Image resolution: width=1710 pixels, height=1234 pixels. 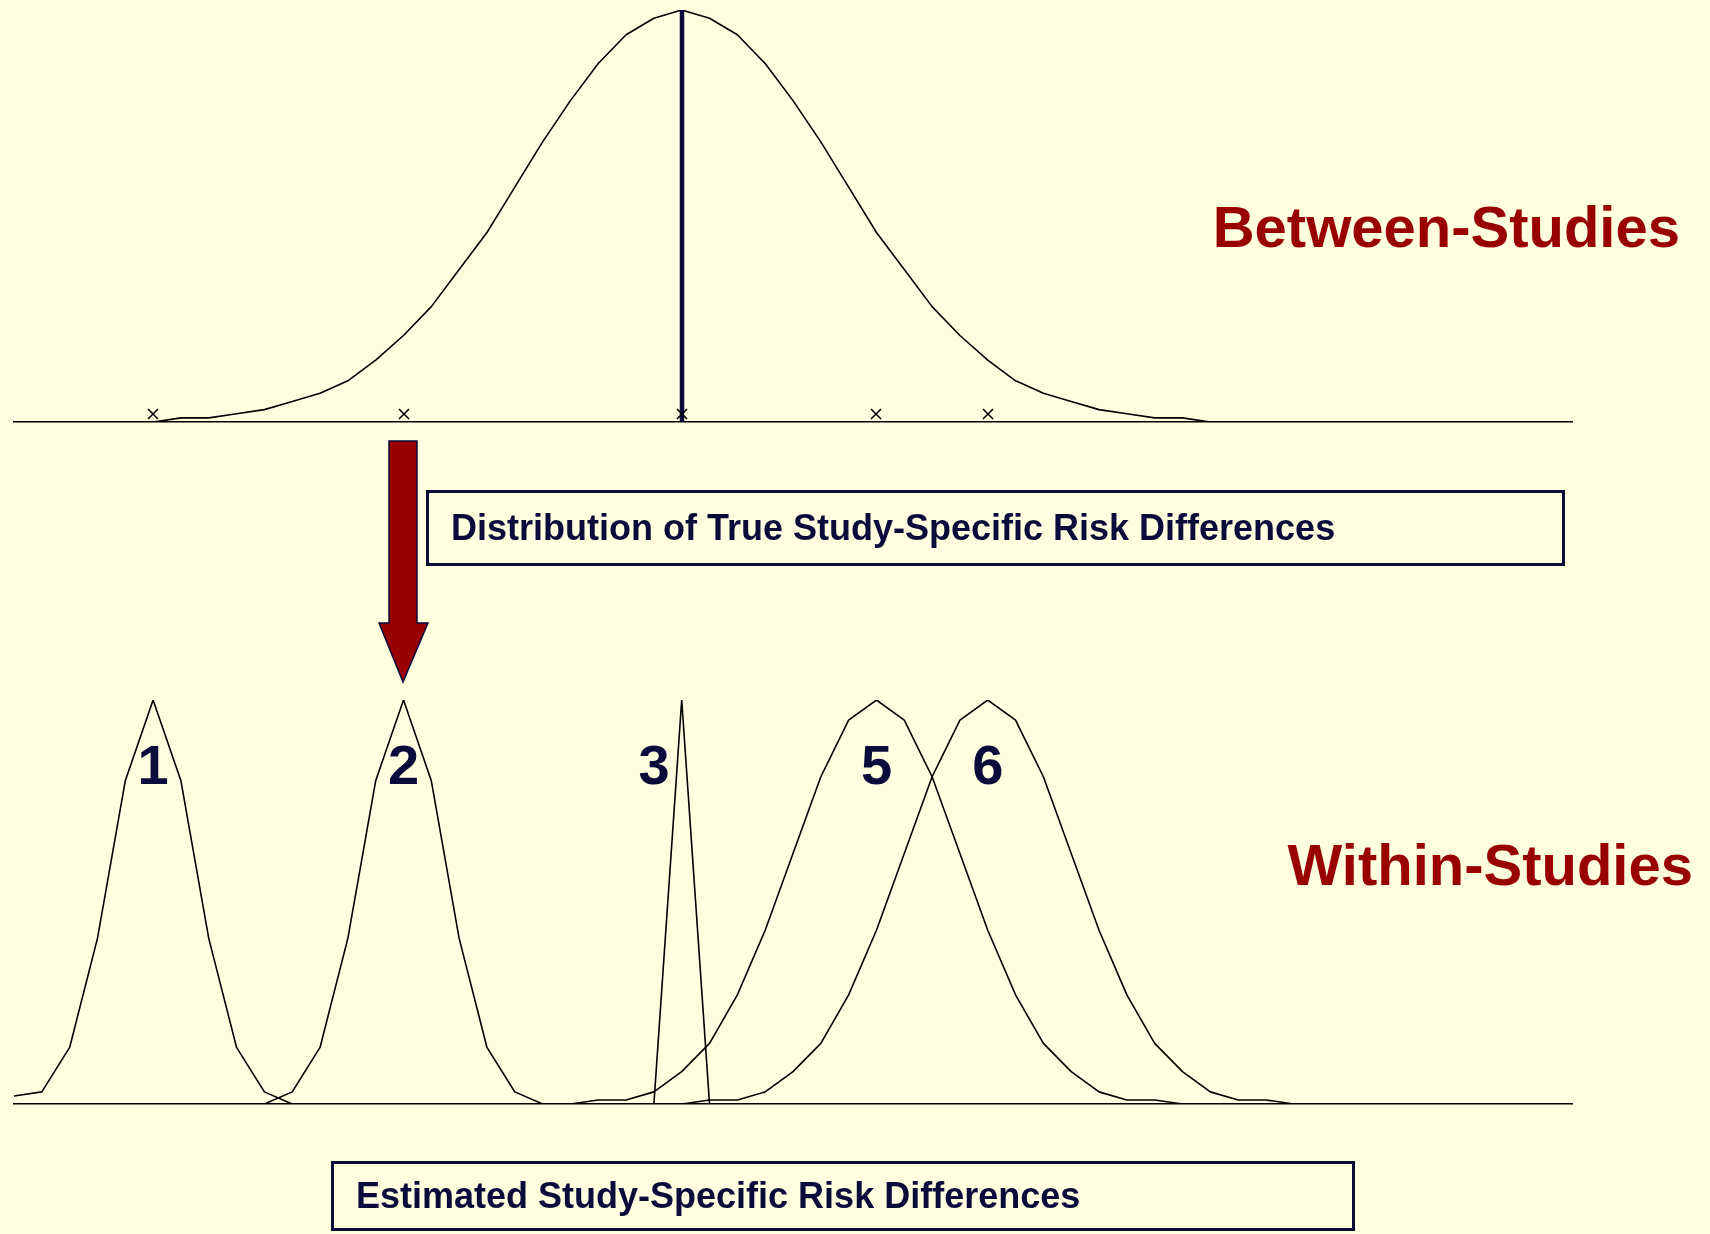 What do you see at coordinates (1446, 226) in the screenshot?
I see `text: Between-Studies` at bounding box center [1446, 226].